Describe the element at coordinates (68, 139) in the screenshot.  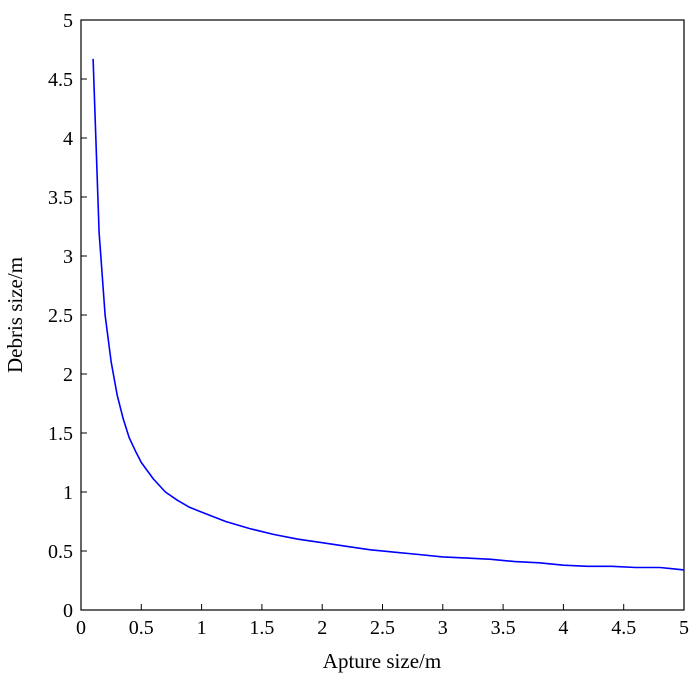
I see `y-tick-label: 4` at that location.